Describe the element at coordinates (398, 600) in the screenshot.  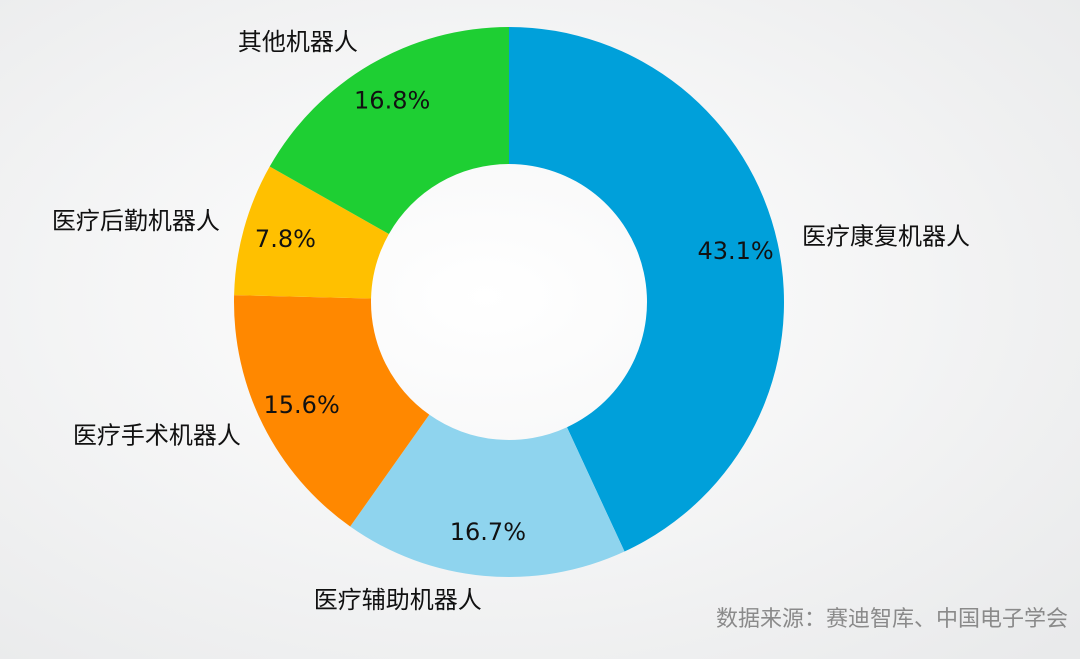
I see `category-label: 医疗辅助机器人` at that location.